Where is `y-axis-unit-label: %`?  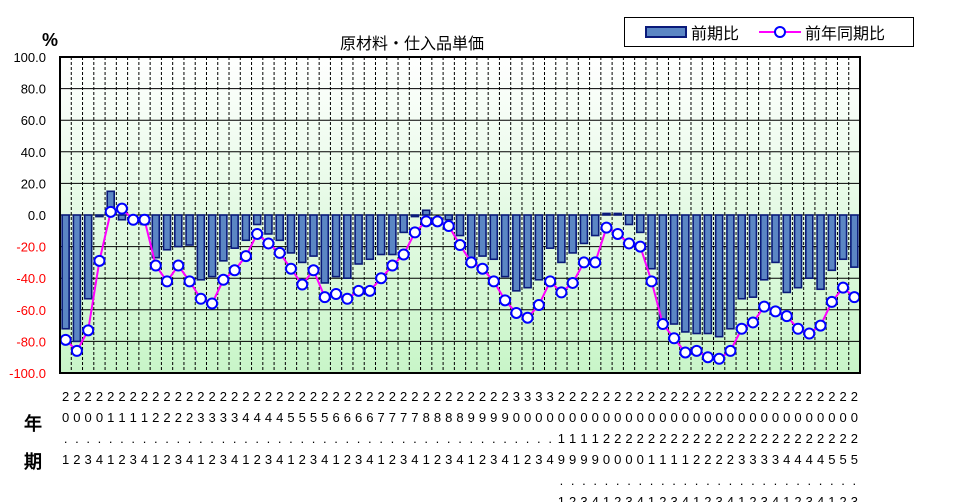 y-axis-unit-label: % is located at coordinates (50, 40).